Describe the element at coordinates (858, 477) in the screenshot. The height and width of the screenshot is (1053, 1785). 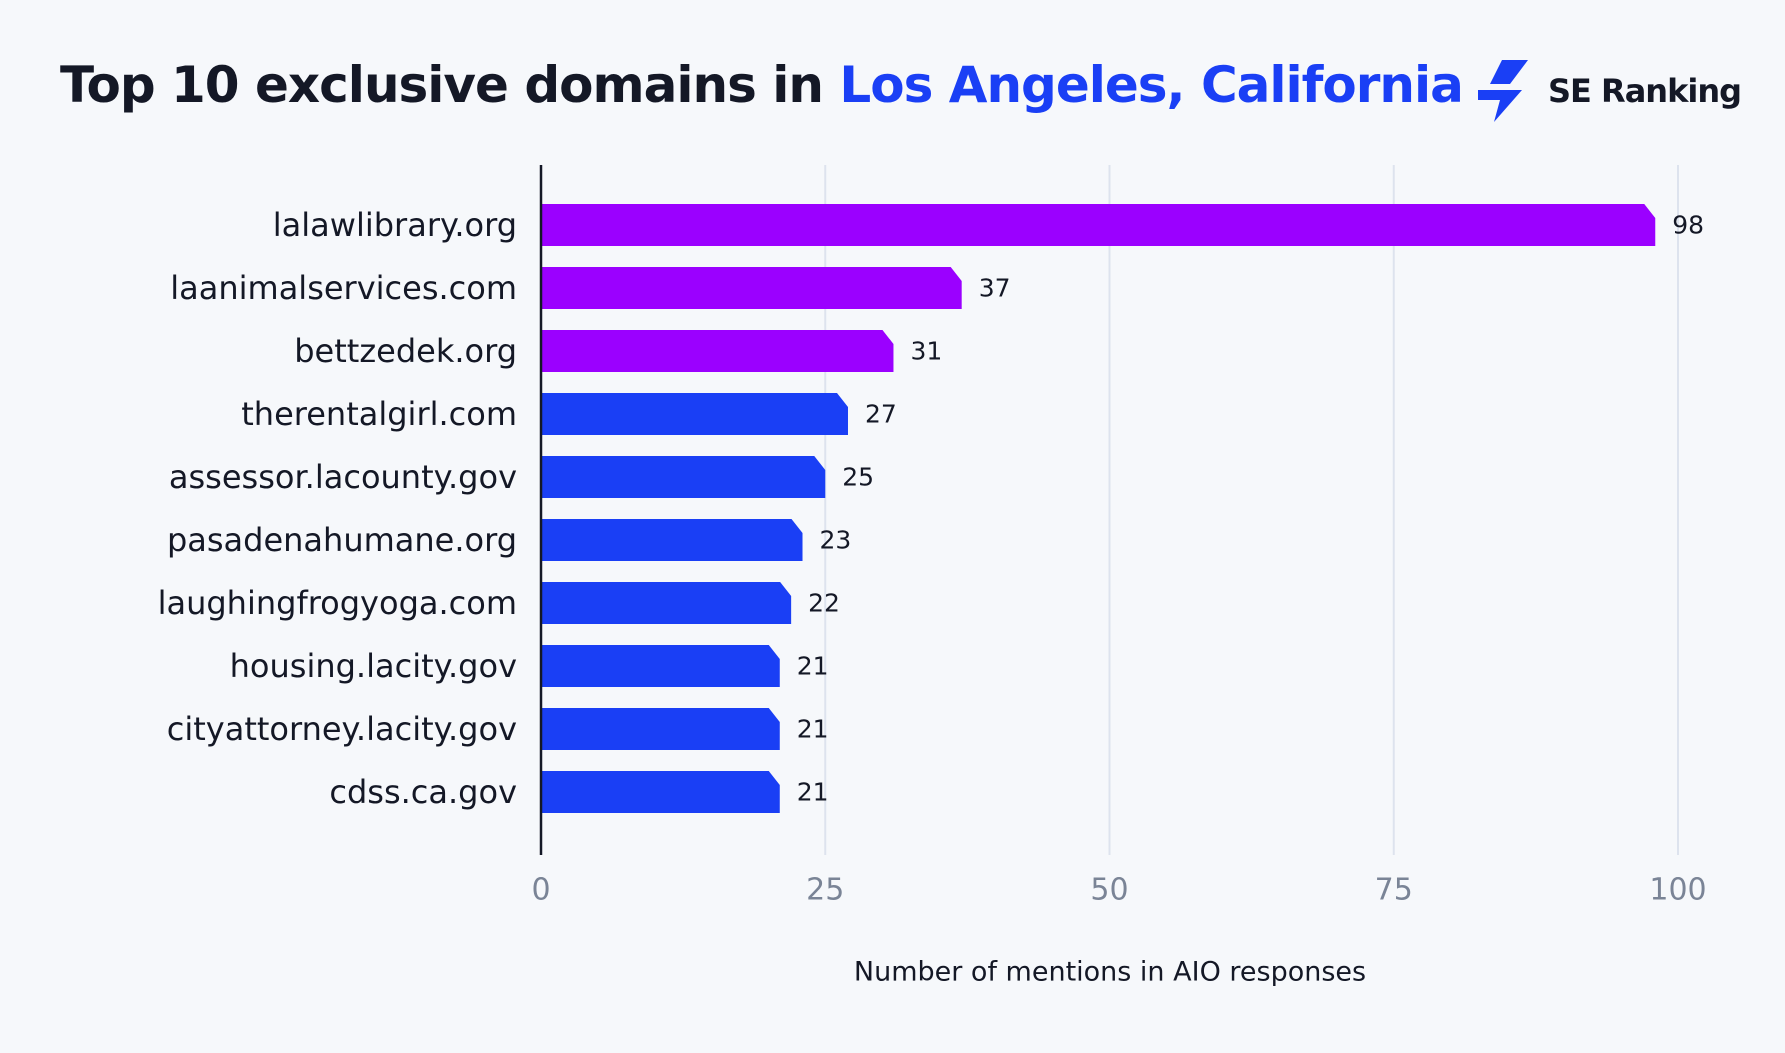
I see `data-label: 25` at that location.